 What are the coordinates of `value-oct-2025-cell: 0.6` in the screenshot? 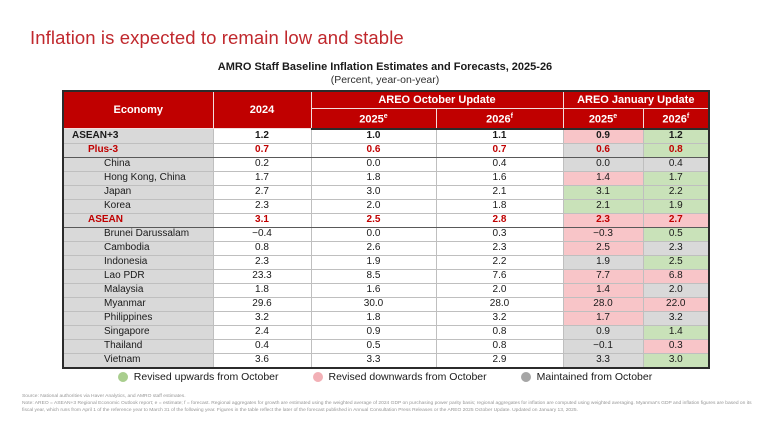 It's located at (373, 150).